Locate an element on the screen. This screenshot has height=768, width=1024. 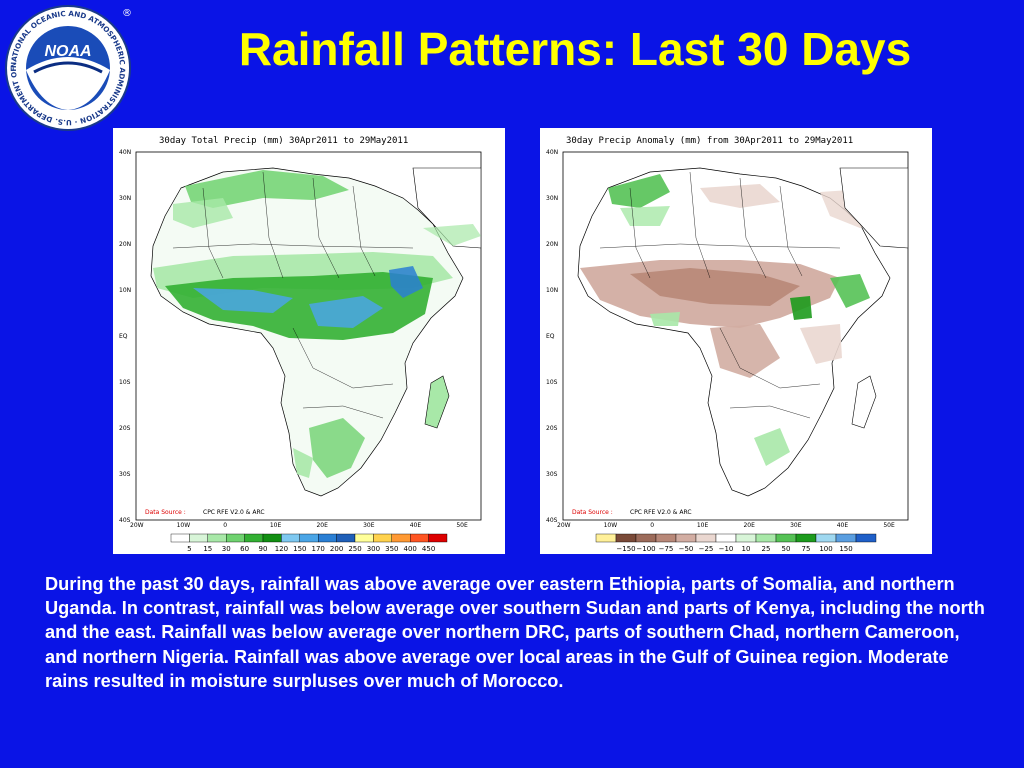
colorbar-label: 120 is located at coordinates (281, 549).